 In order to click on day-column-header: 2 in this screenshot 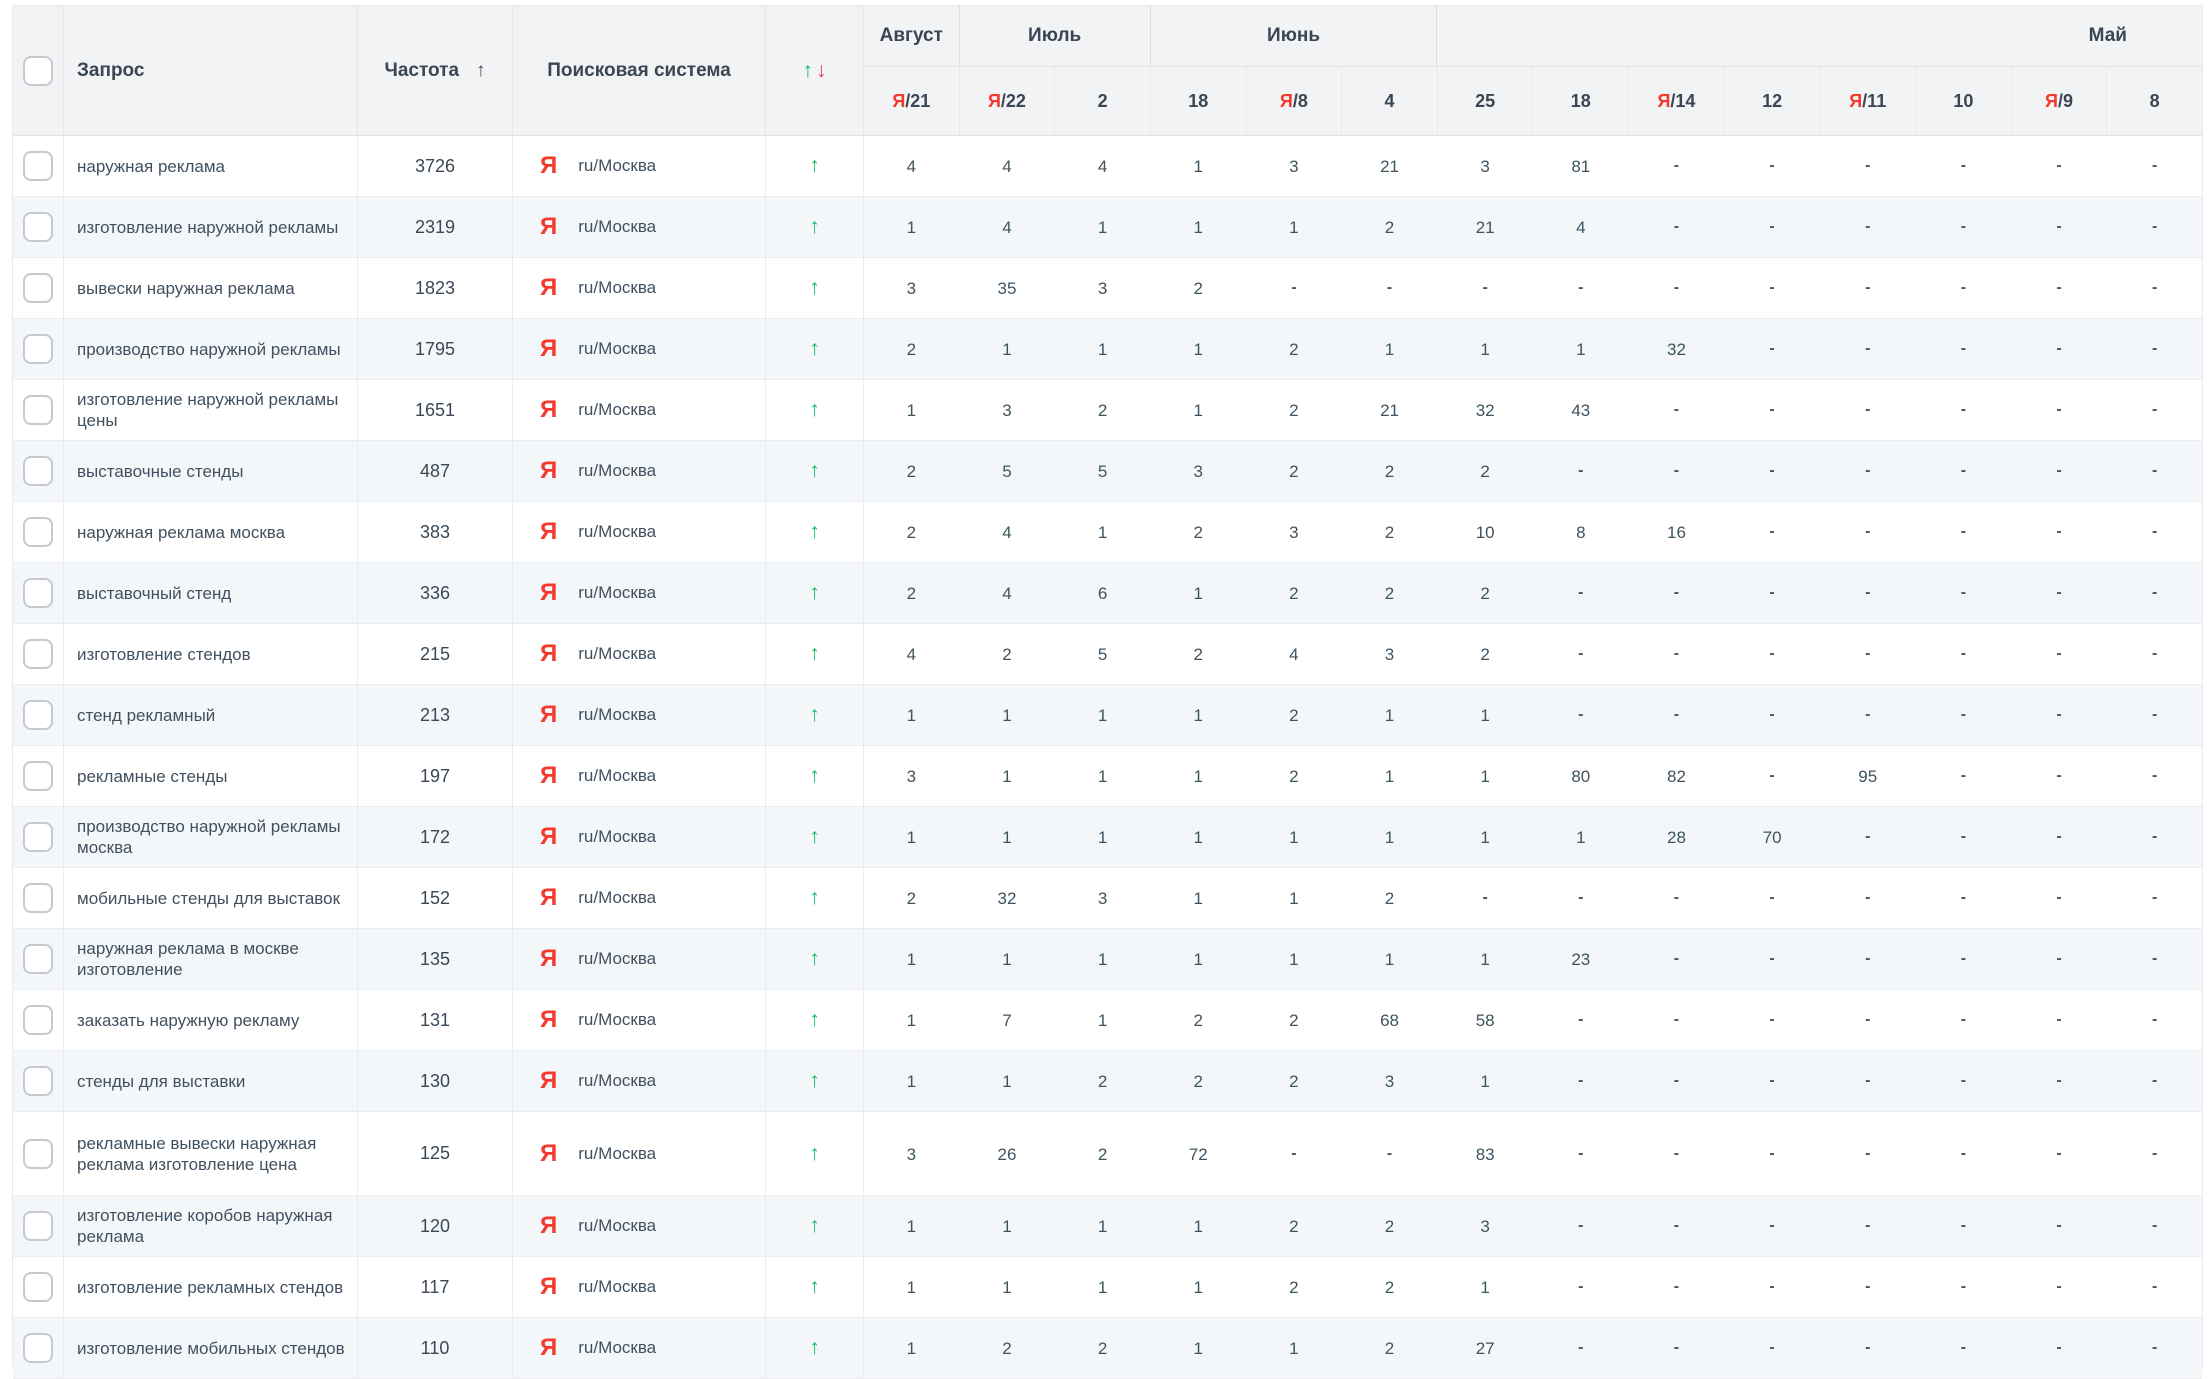, I will do `click(1103, 101)`.